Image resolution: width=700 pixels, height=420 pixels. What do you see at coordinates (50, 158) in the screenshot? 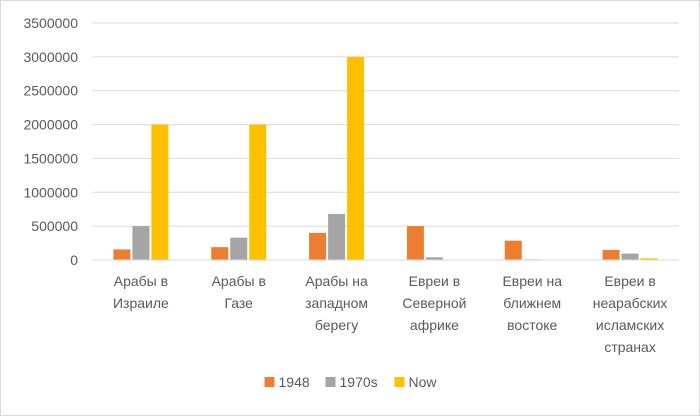
I see `y-tick-label: 1500000` at bounding box center [50, 158].